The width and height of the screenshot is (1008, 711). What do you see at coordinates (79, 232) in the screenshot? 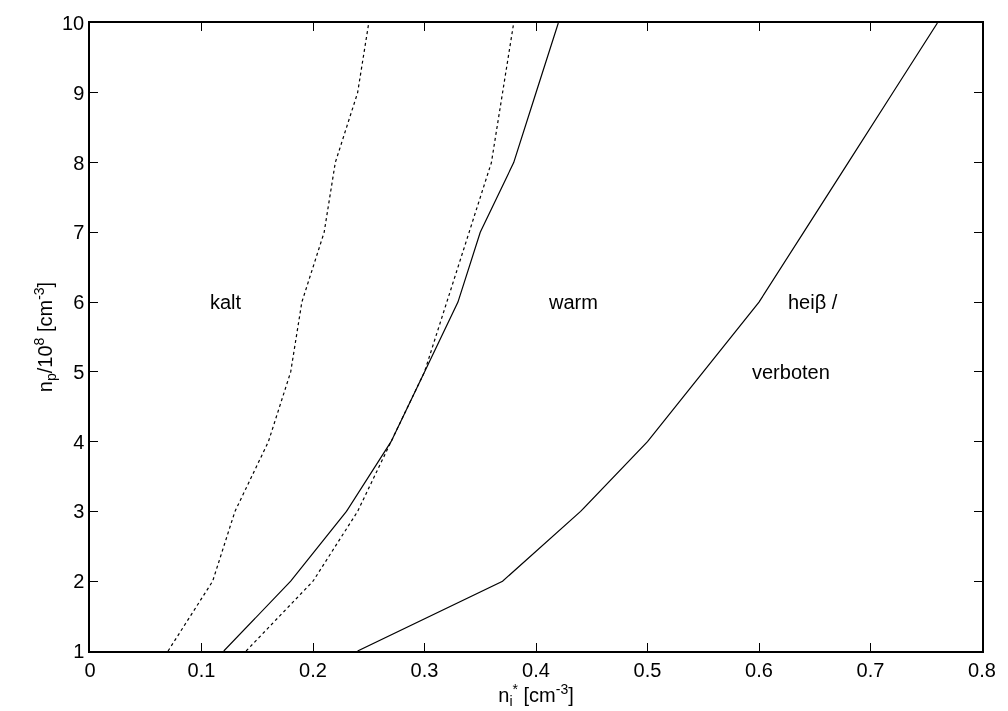
I see `y-tick-label: 7` at bounding box center [79, 232].